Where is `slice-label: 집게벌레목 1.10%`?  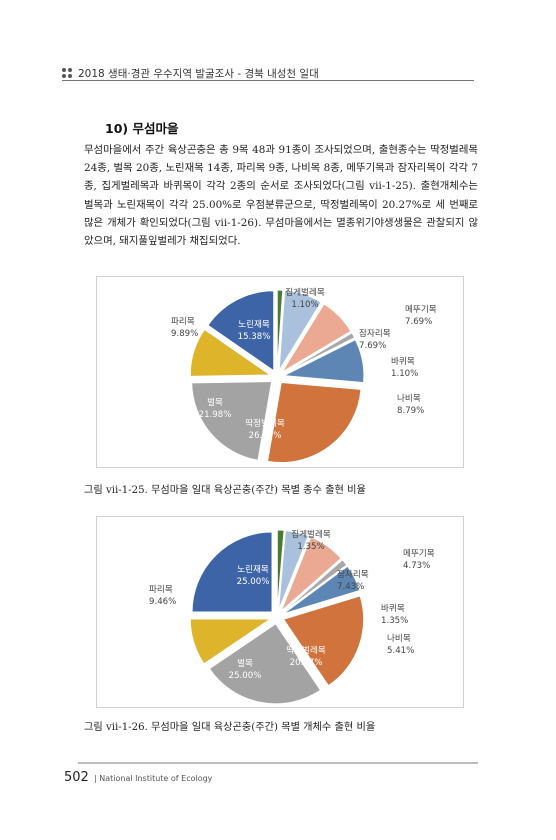
slice-label: 집게벌레목 1.10% is located at coordinates (305, 298).